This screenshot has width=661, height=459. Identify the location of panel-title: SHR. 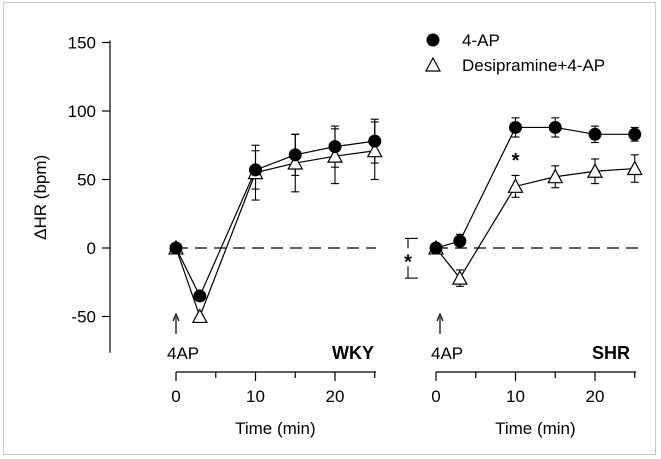
(611, 353).